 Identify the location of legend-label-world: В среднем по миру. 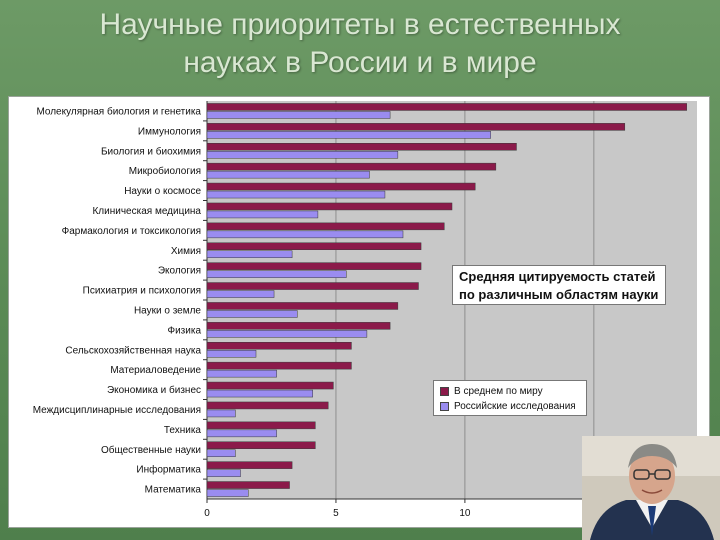
(498, 391).